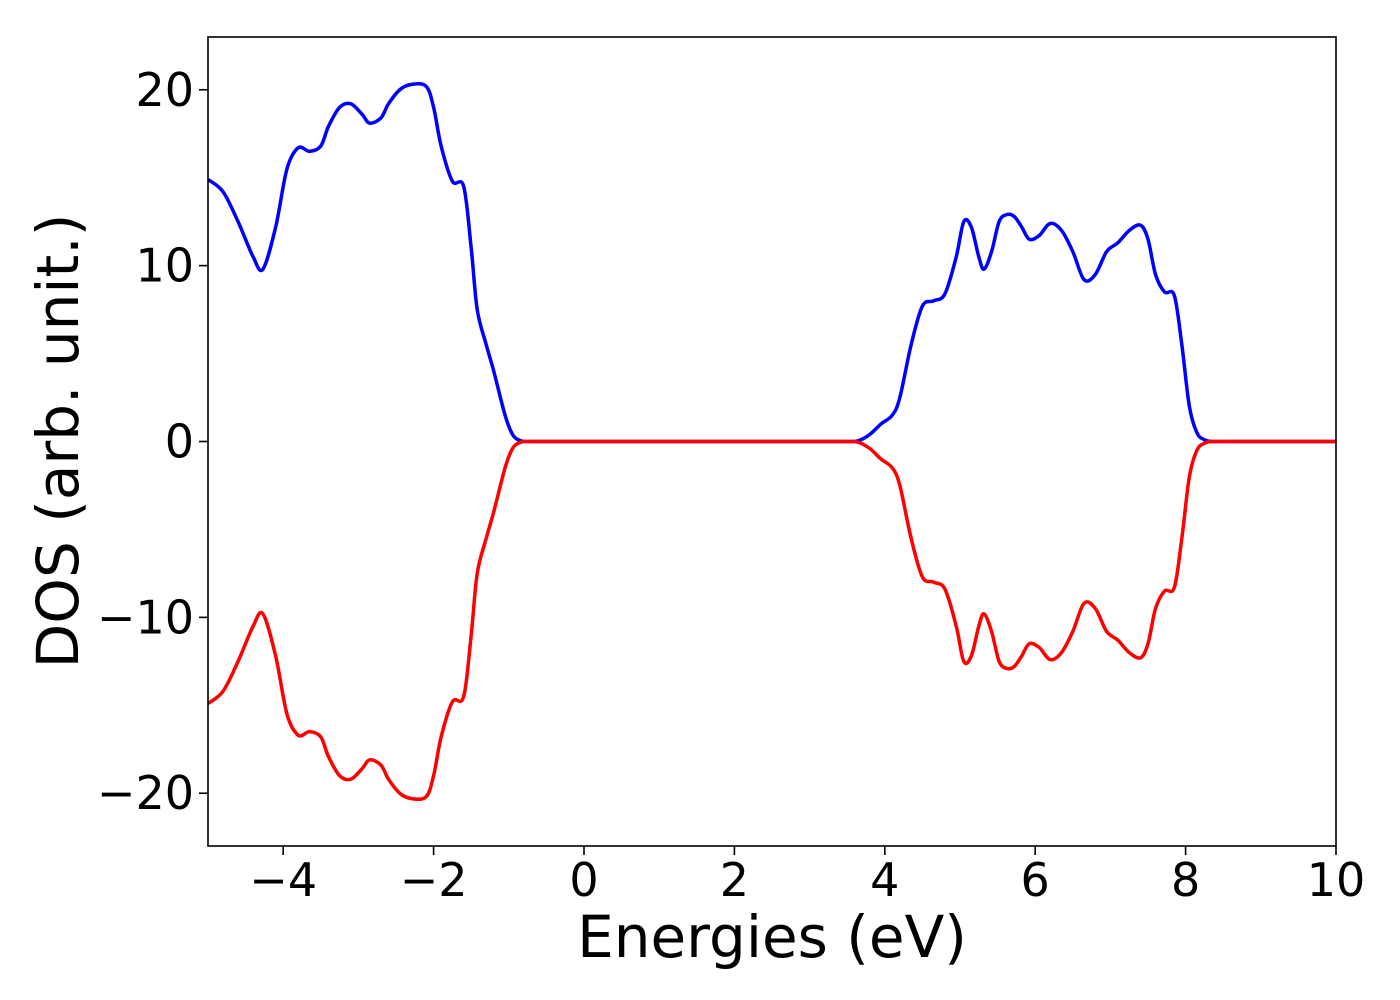 The width and height of the screenshot is (1400, 1000). What do you see at coordinates (1035, 880) in the screenshot?
I see `x-tick-label: 6` at bounding box center [1035, 880].